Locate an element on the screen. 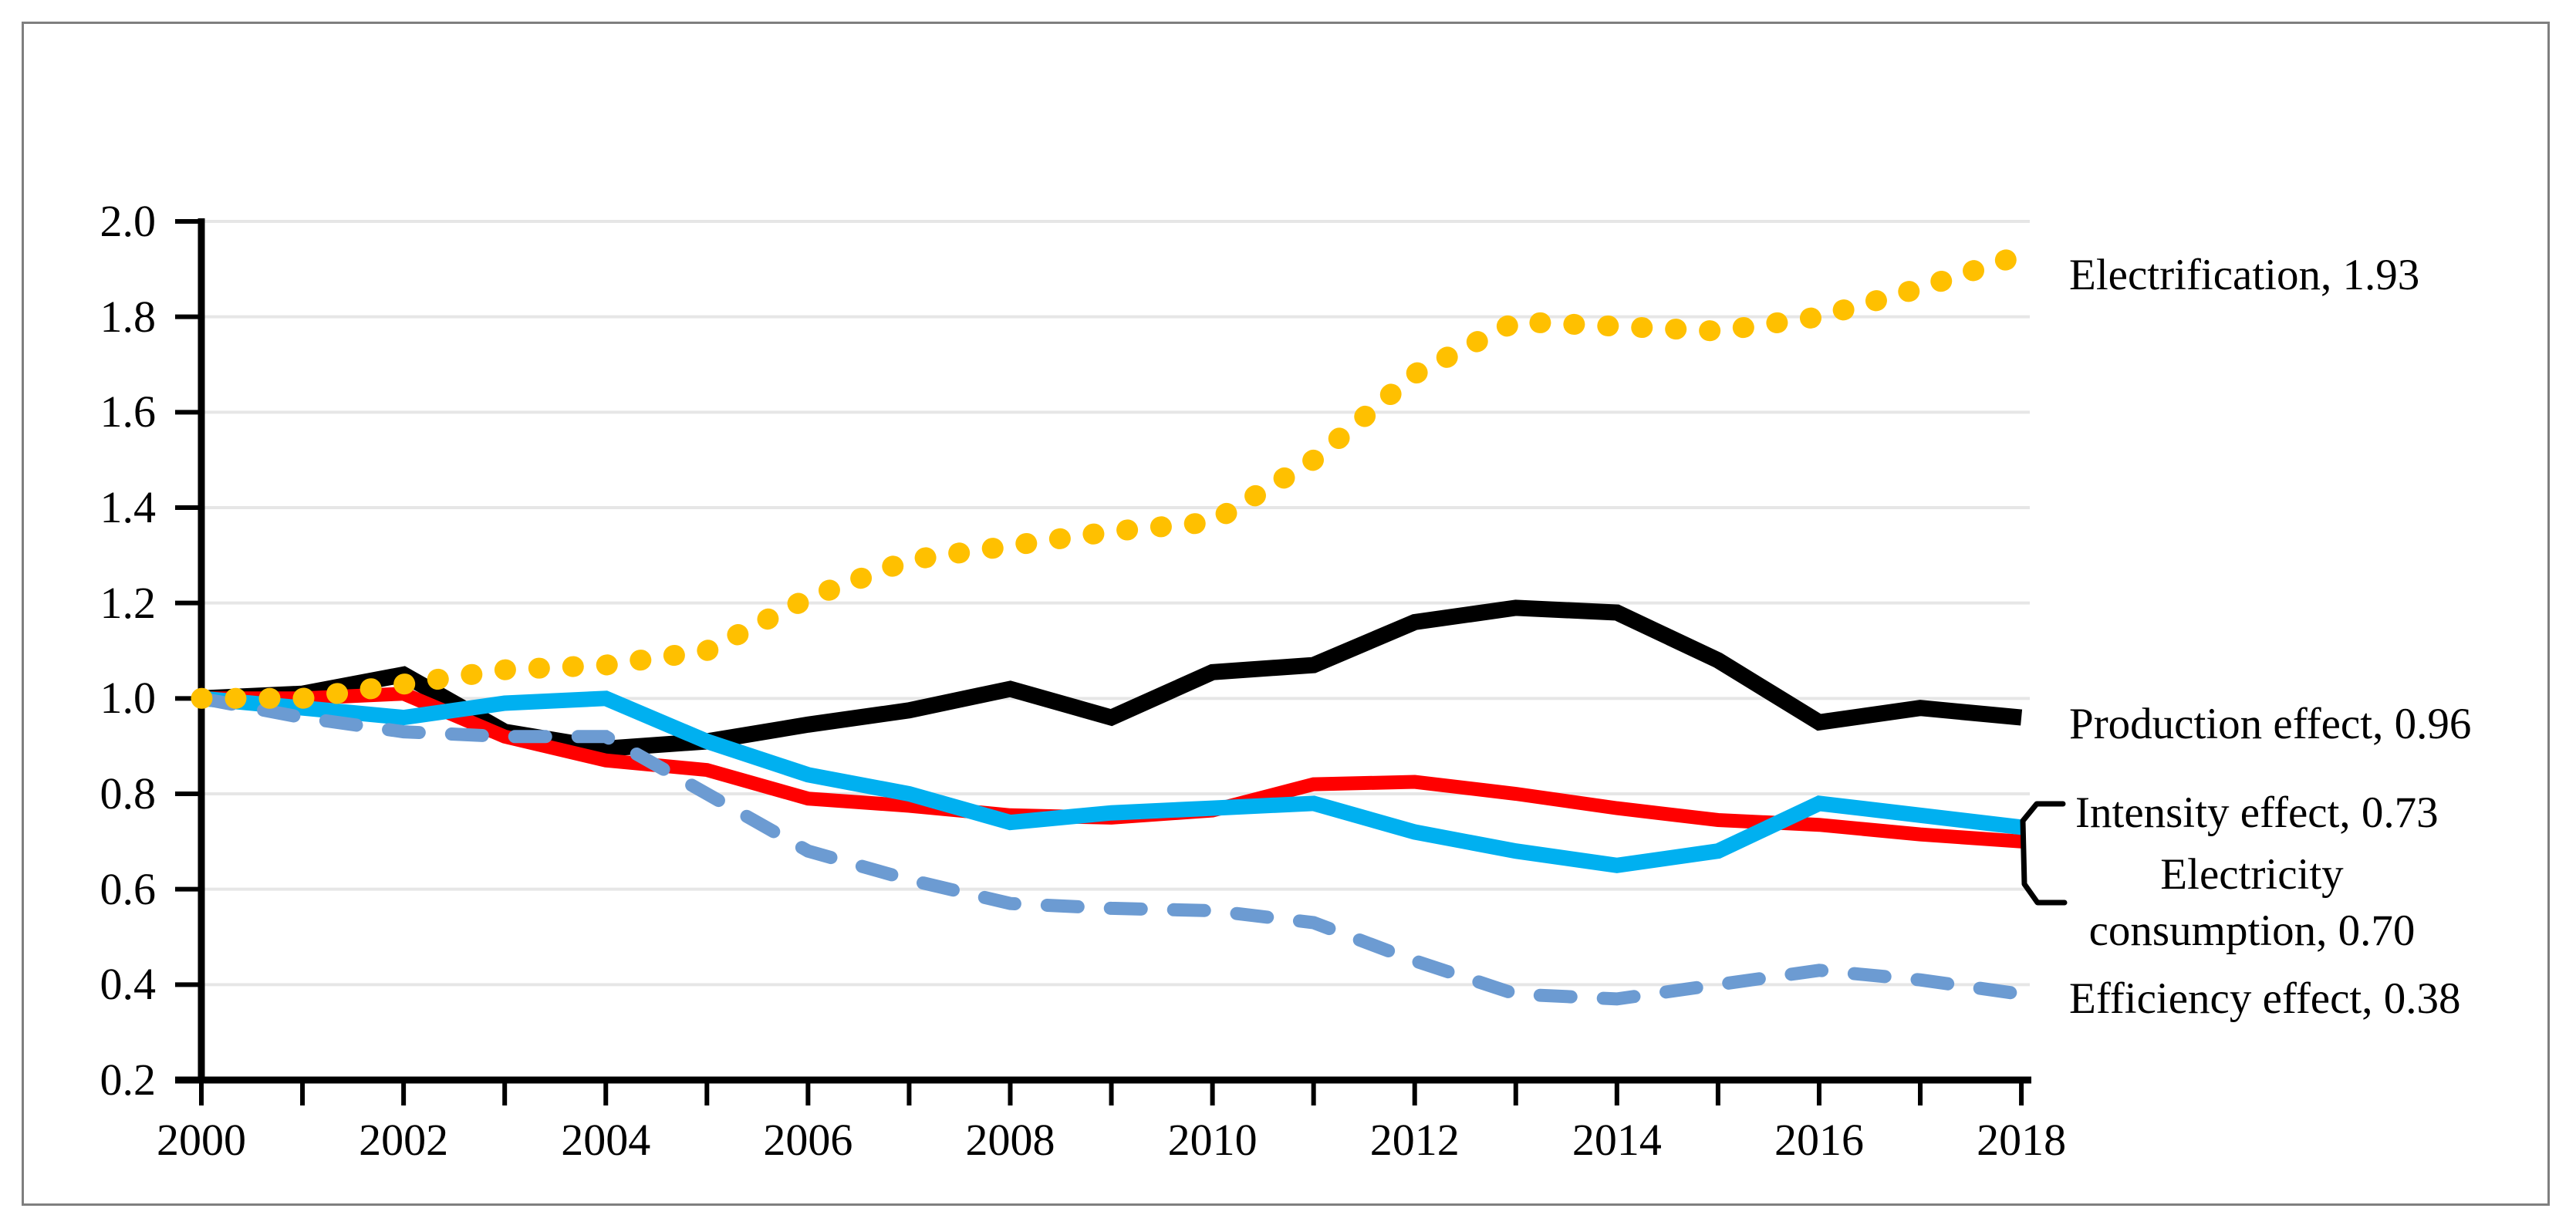  label-electricity-consumption: Electricity consumption, 0.70 is located at coordinates (2252, 903).